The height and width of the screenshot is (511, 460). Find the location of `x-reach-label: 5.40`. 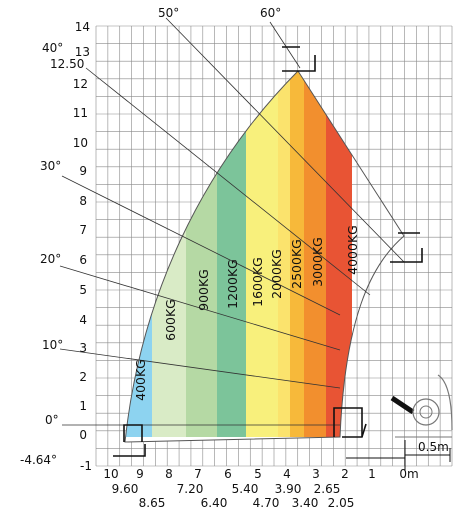

x-reach-label: 5.40 is located at coordinates (245, 489).